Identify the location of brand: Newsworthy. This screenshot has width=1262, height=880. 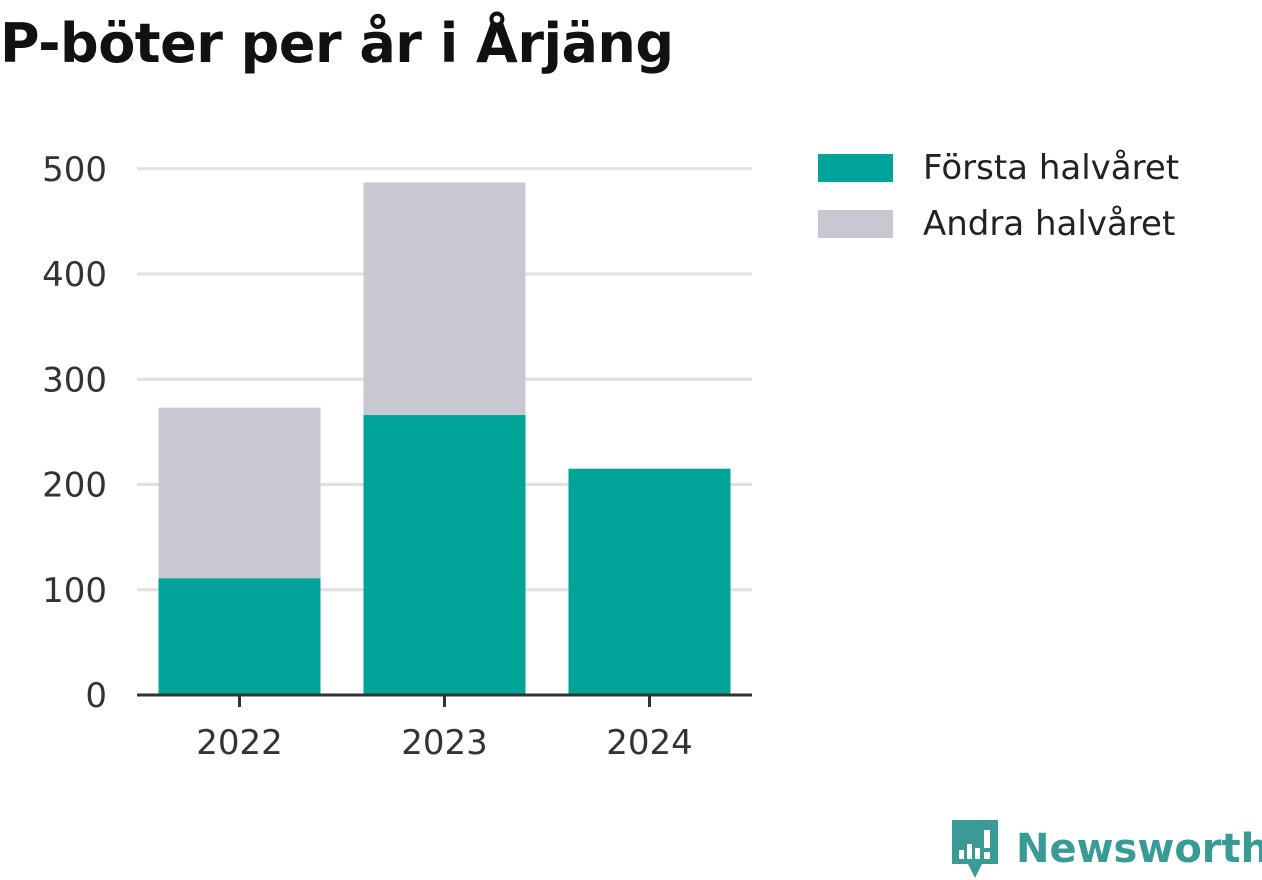
(1106, 849).